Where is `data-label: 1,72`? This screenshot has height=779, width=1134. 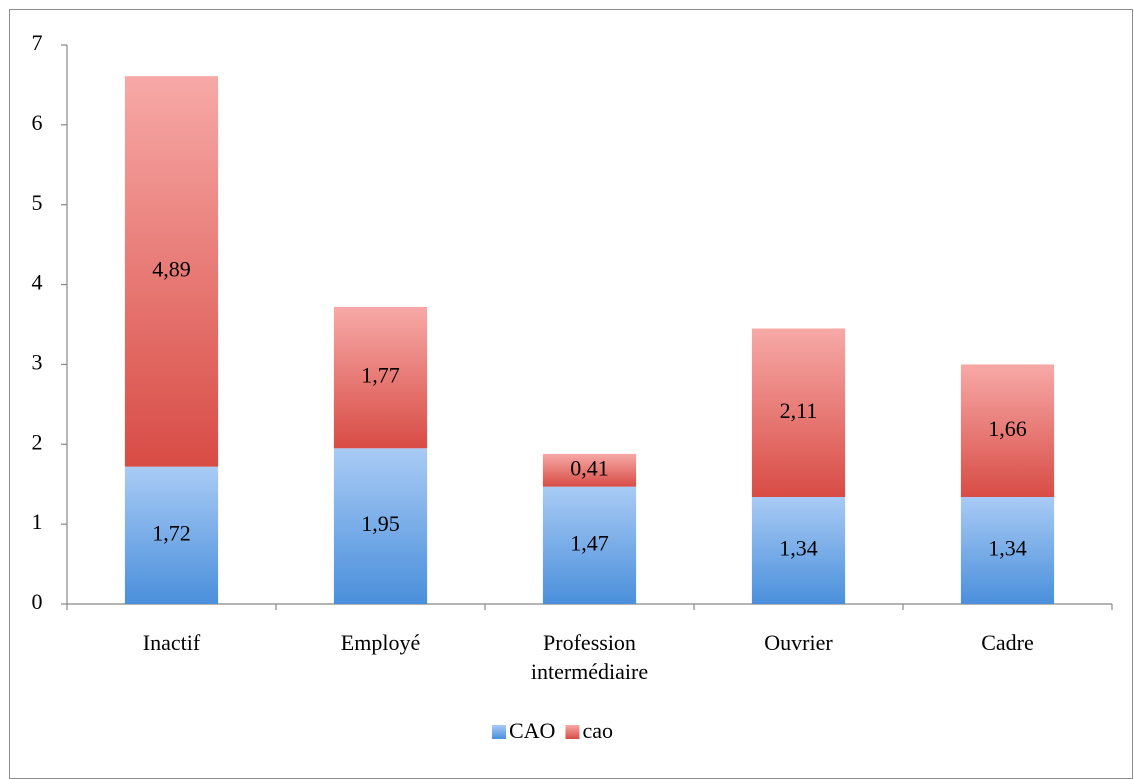
data-label: 1,72 is located at coordinates (171, 532).